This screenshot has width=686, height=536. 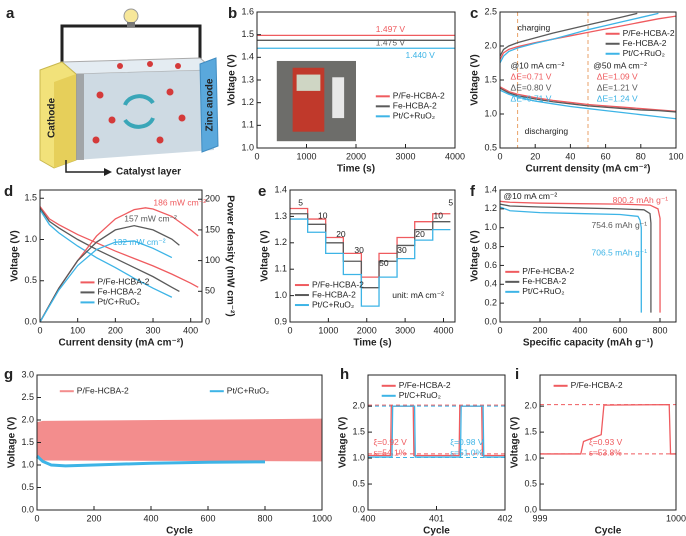 What do you see at coordinates (384, 263) in the screenshot?
I see `annotation: 50` at bounding box center [384, 263].